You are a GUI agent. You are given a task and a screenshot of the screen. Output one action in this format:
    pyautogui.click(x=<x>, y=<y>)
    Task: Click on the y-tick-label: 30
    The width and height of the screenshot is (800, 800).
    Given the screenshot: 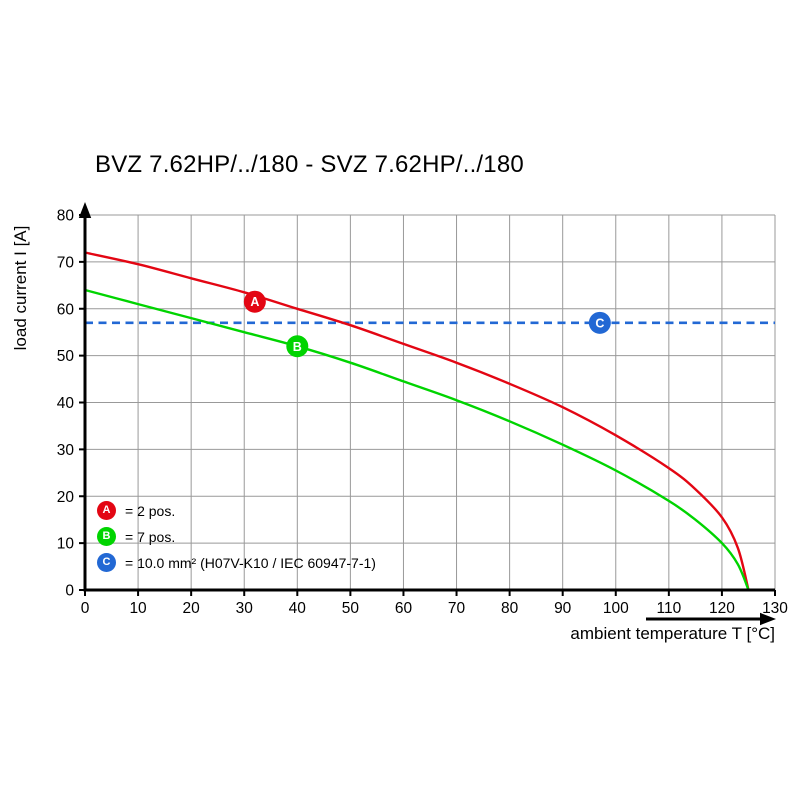 What is the action you would take?
    pyautogui.click(x=66, y=450)
    